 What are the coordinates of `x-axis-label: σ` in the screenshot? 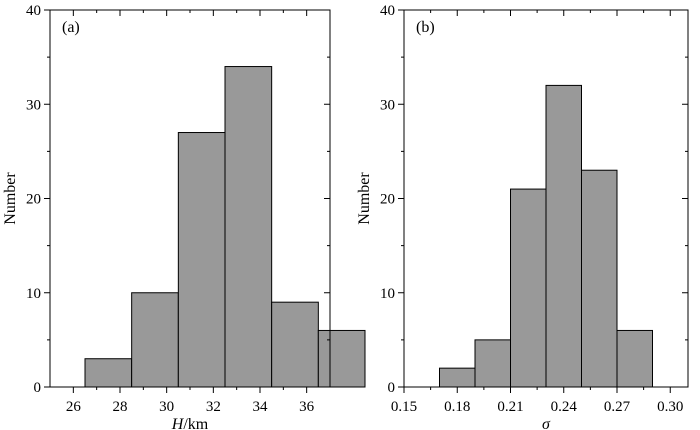 It's located at (546, 423).